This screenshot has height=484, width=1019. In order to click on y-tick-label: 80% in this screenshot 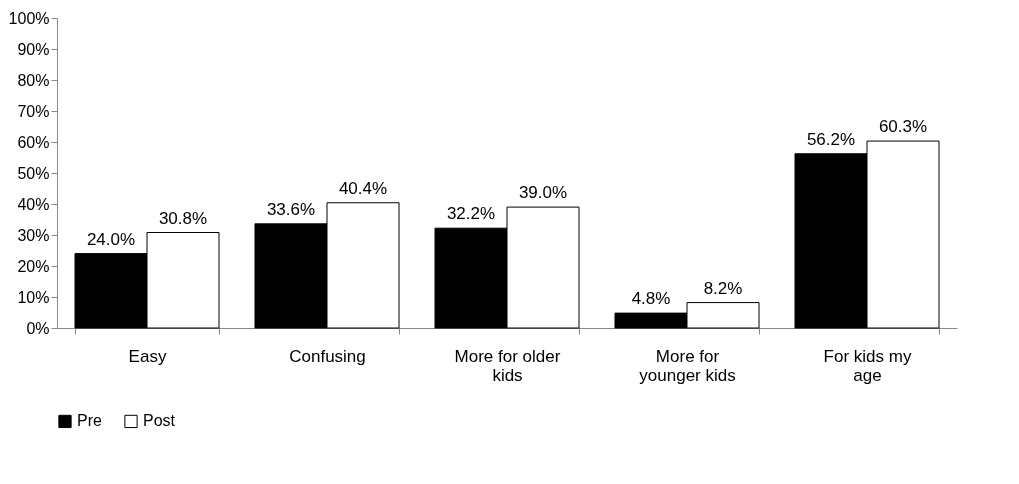, I will do `click(33, 80)`.